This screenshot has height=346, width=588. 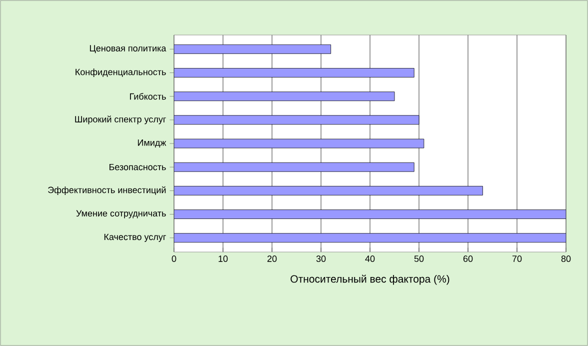 What do you see at coordinates (321, 259) in the screenshot?
I see `x-tick-label: 30` at bounding box center [321, 259].